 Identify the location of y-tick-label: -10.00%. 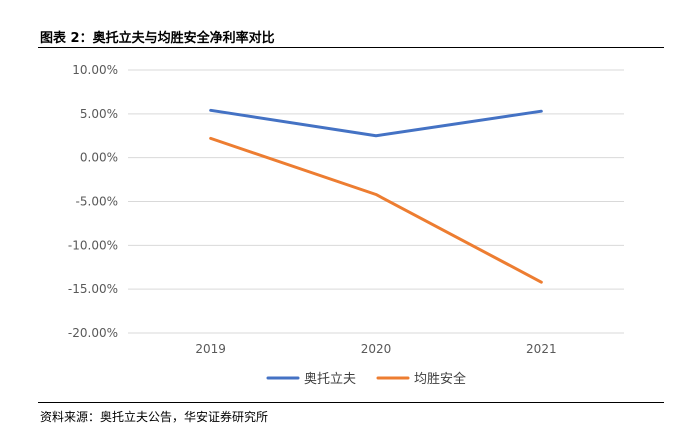
(93, 245).